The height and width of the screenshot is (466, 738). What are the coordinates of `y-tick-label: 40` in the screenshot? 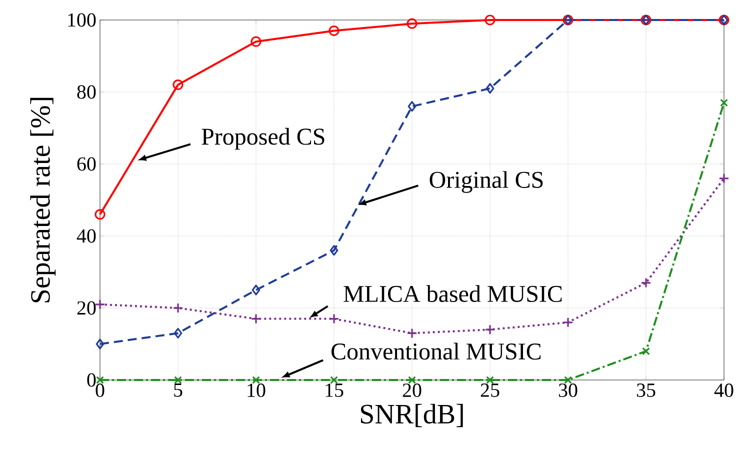 It's located at (86, 236).